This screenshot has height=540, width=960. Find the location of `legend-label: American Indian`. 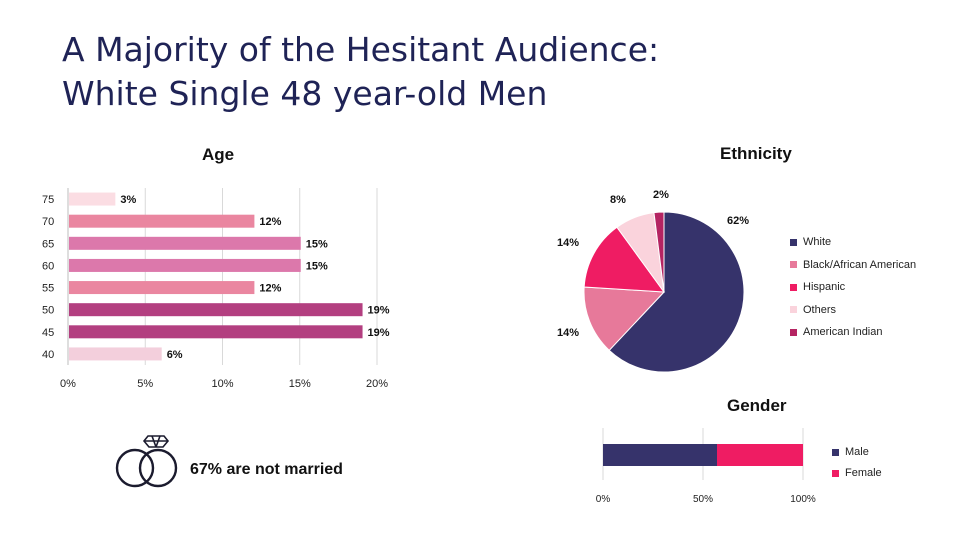

legend-label: American Indian is located at coordinates (843, 332).